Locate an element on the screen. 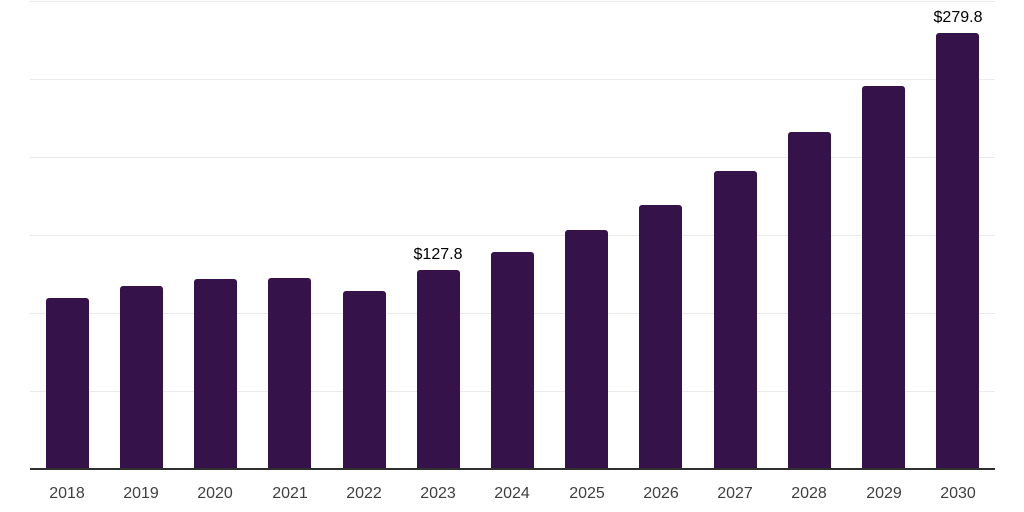  x-tick-label-2024: 2024 is located at coordinates (512, 493).